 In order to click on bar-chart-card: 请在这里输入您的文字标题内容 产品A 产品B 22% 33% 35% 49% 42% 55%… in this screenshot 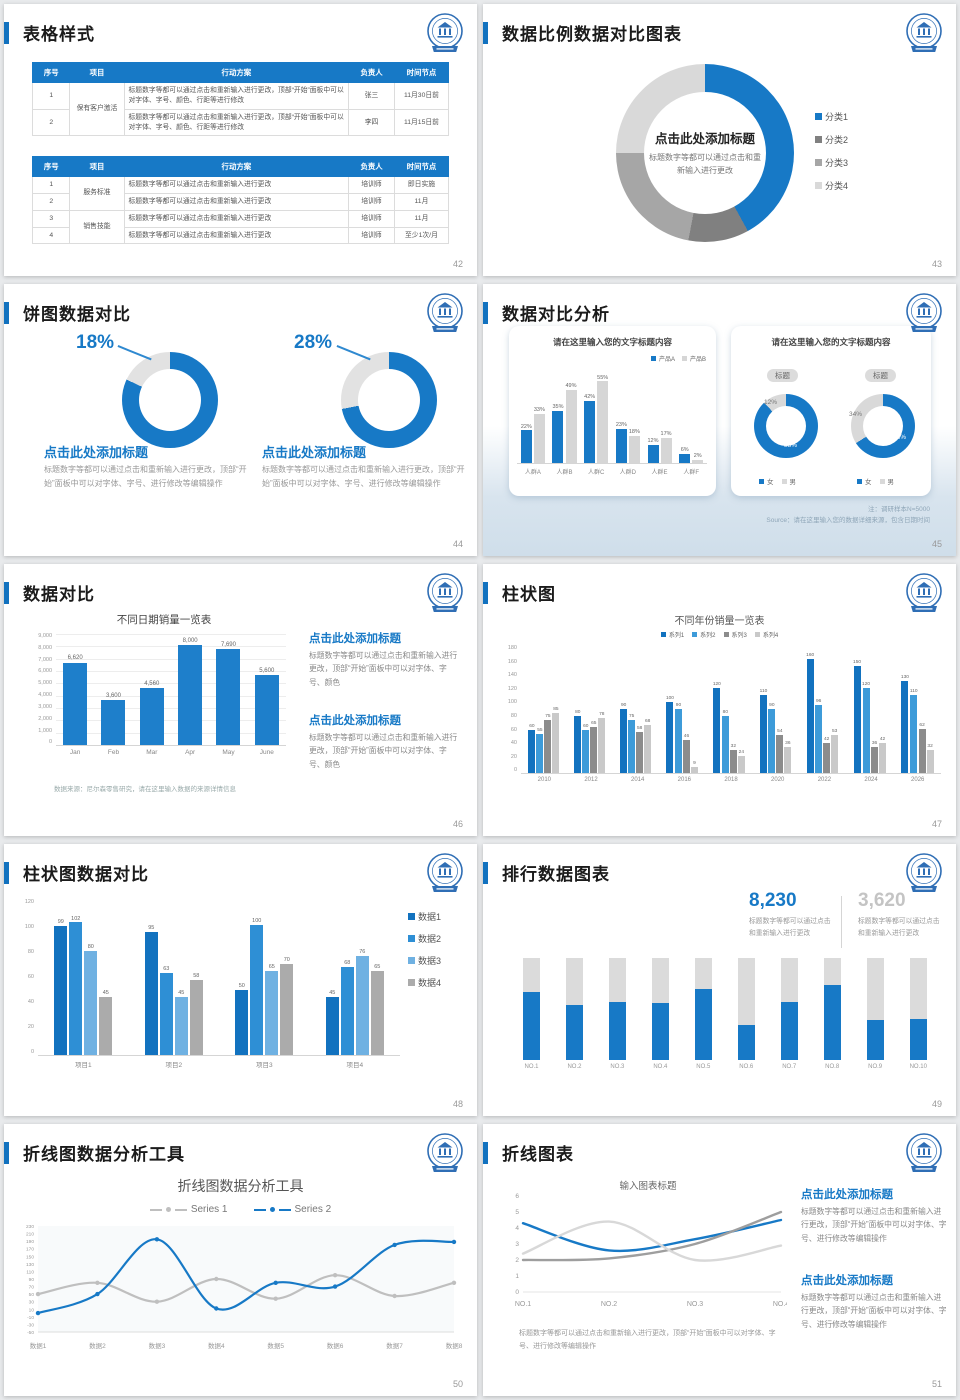, I will do `click(612, 411)`.